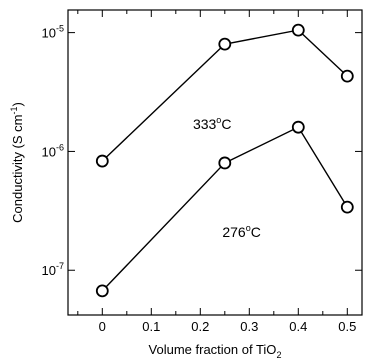  What do you see at coordinates (60, 29) in the screenshot?
I see `y-tick-label-exp: -5` at bounding box center [60, 29].